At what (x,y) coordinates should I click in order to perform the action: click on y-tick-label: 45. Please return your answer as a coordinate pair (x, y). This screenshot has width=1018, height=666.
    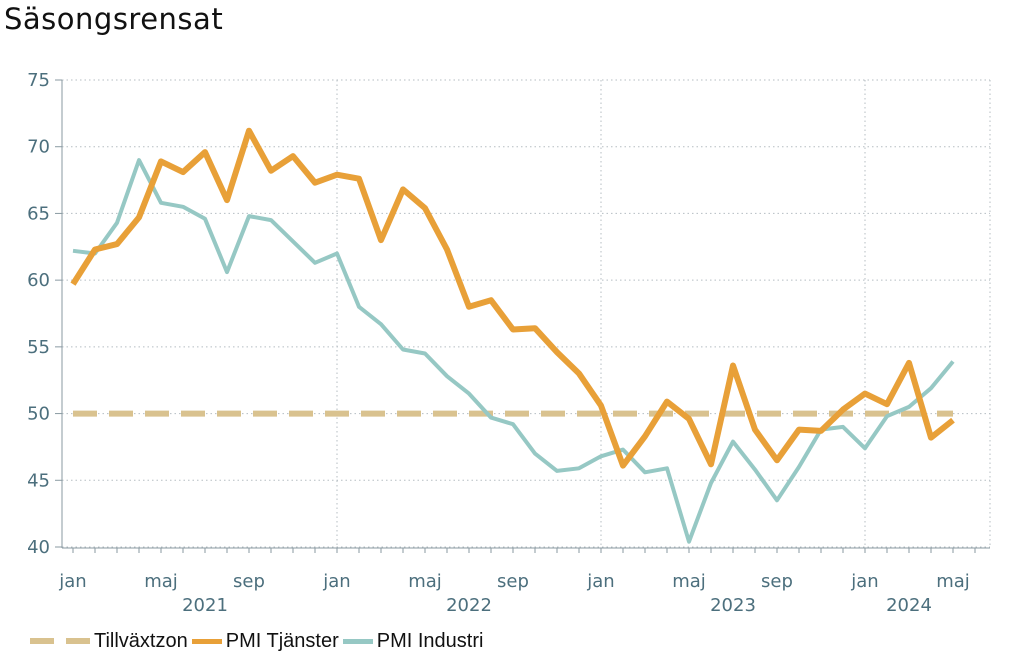
    Looking at the image, I should click on (38, 480).